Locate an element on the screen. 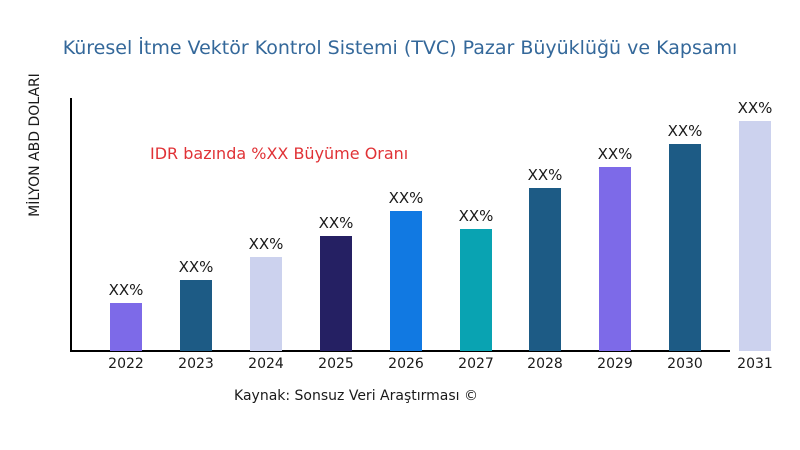  source-caption: Kaynak: Sonsuz Veri Araştırması © is located at coordinates (356, 396).